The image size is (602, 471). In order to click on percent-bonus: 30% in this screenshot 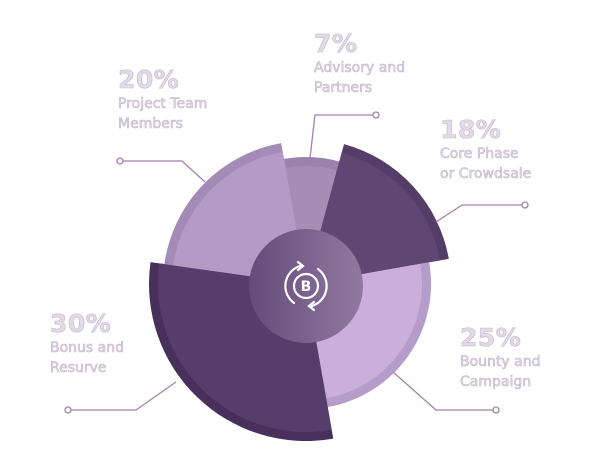, I will do `click(81, 323)`.